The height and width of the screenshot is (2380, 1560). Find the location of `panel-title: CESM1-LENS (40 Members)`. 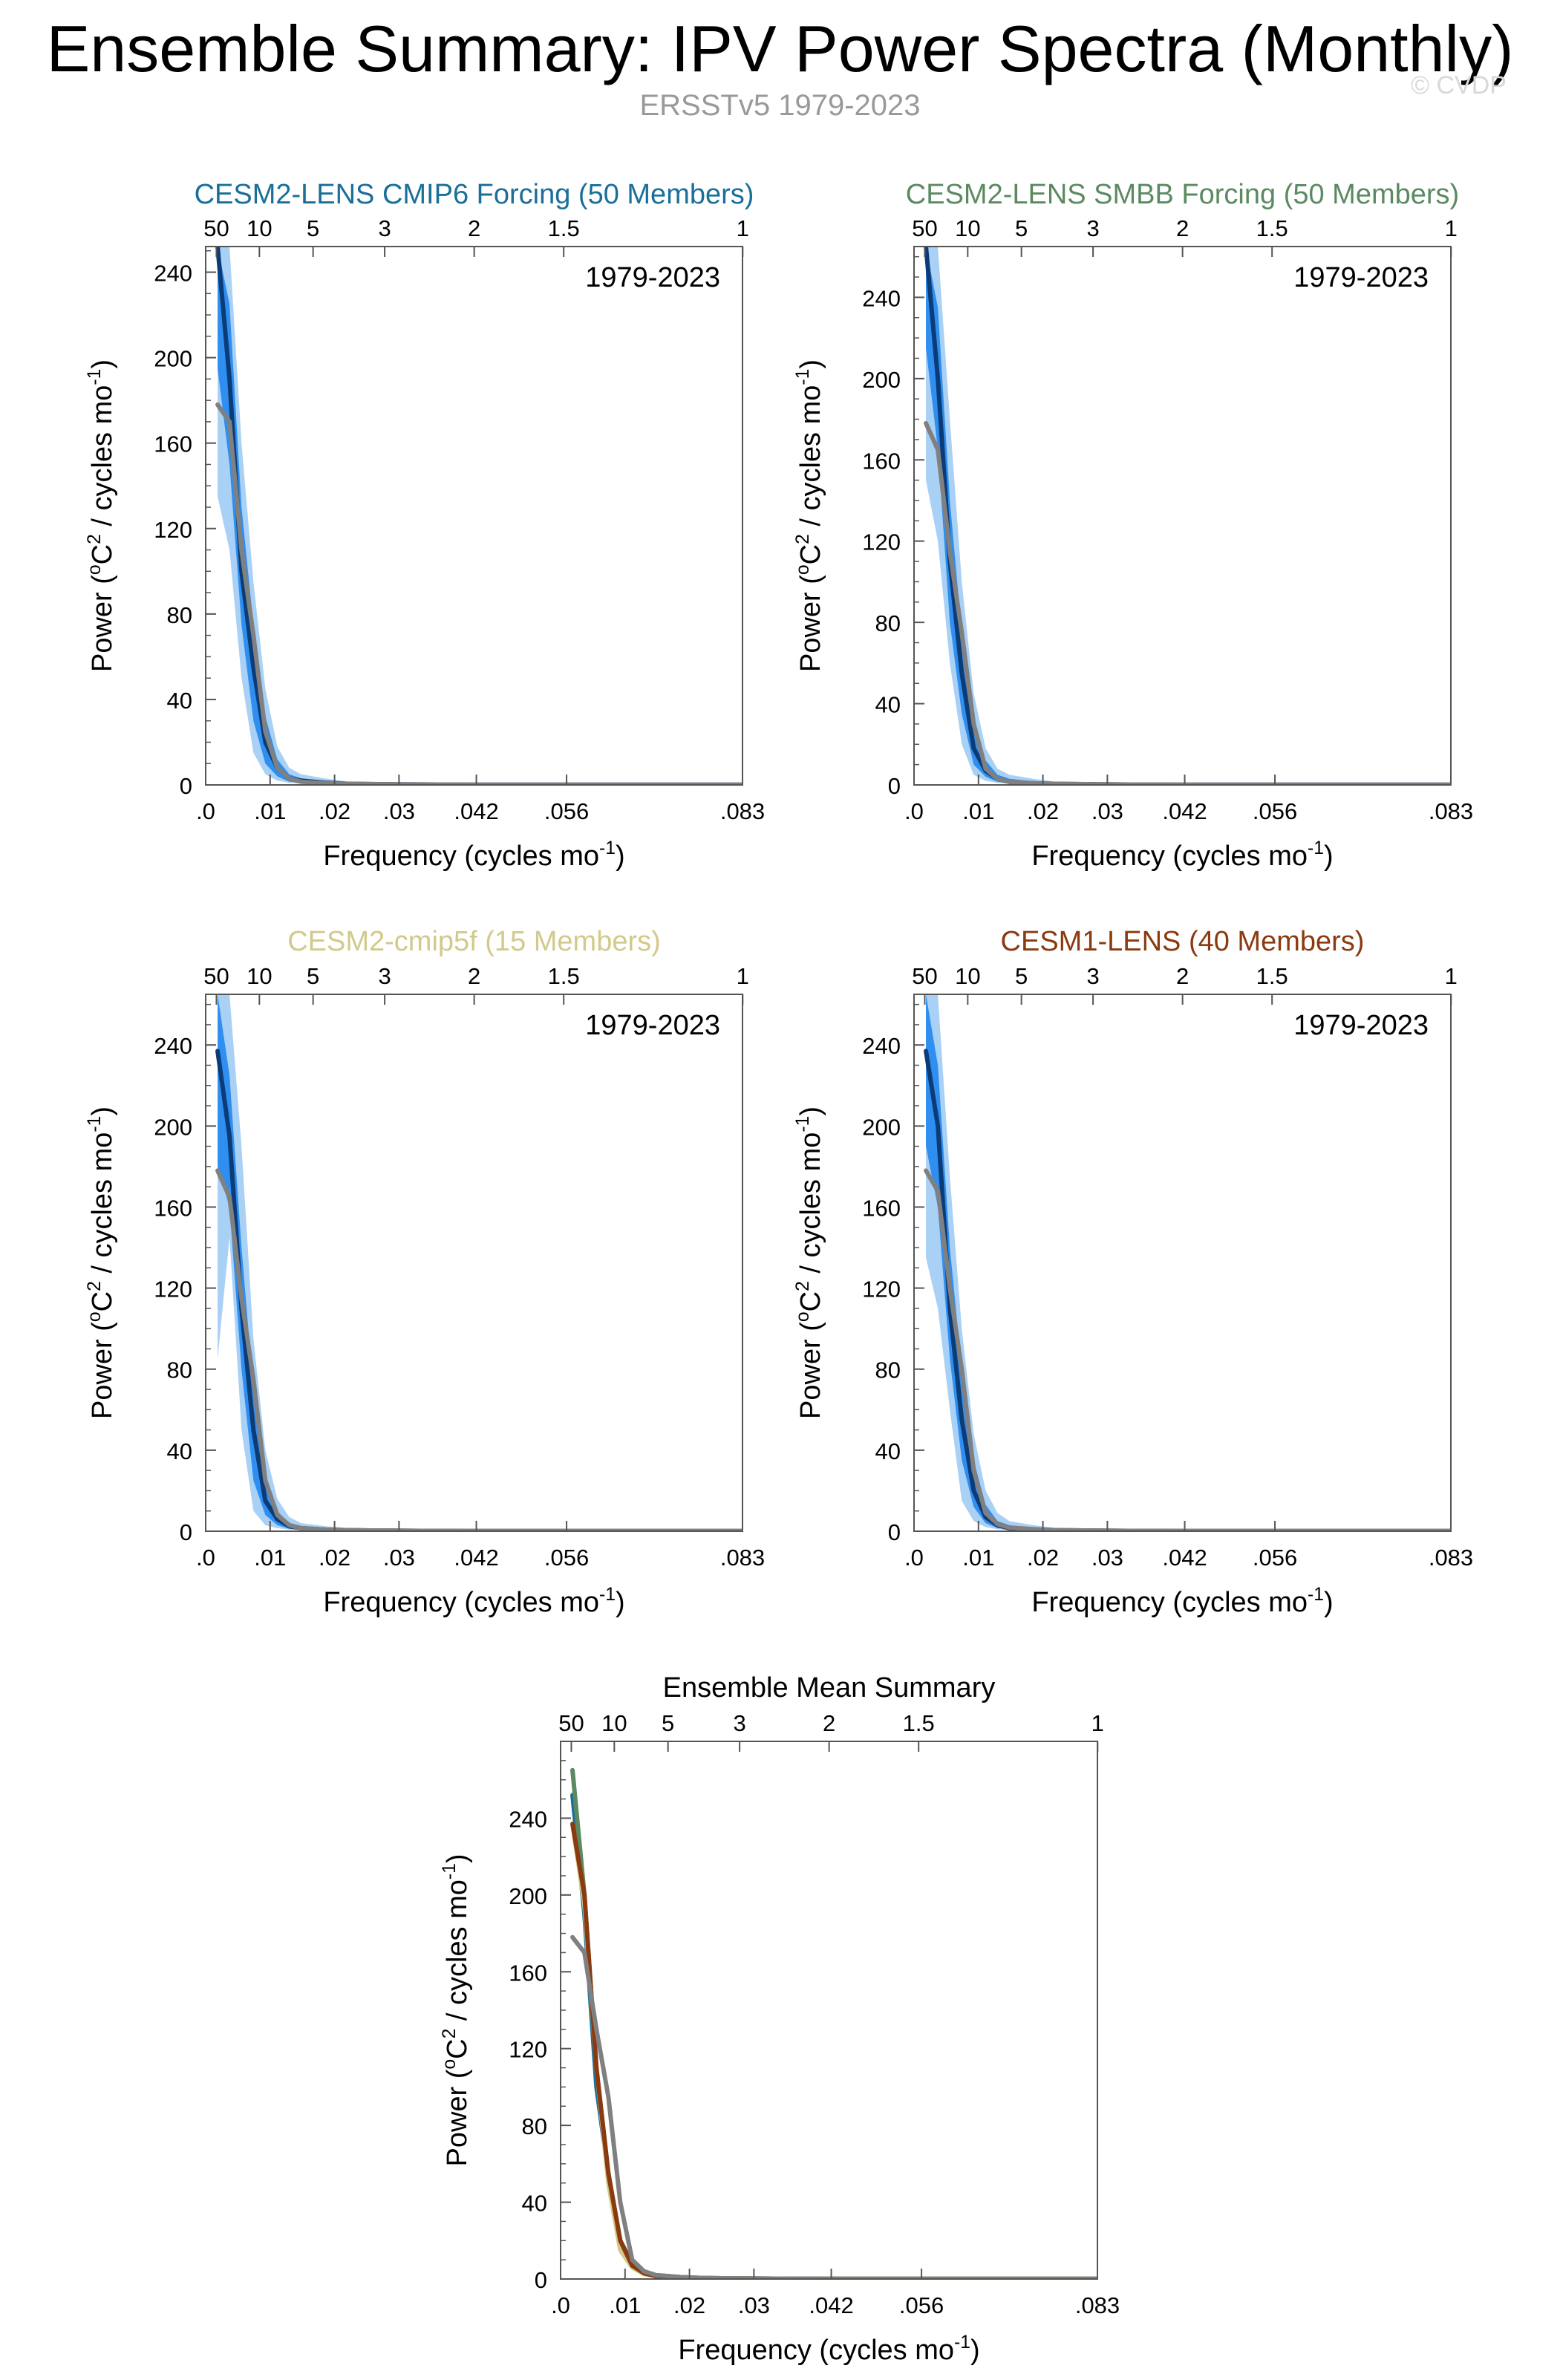

panel-title: CESM1-LENS (40 Members) is located at coordinates (1183, 942).